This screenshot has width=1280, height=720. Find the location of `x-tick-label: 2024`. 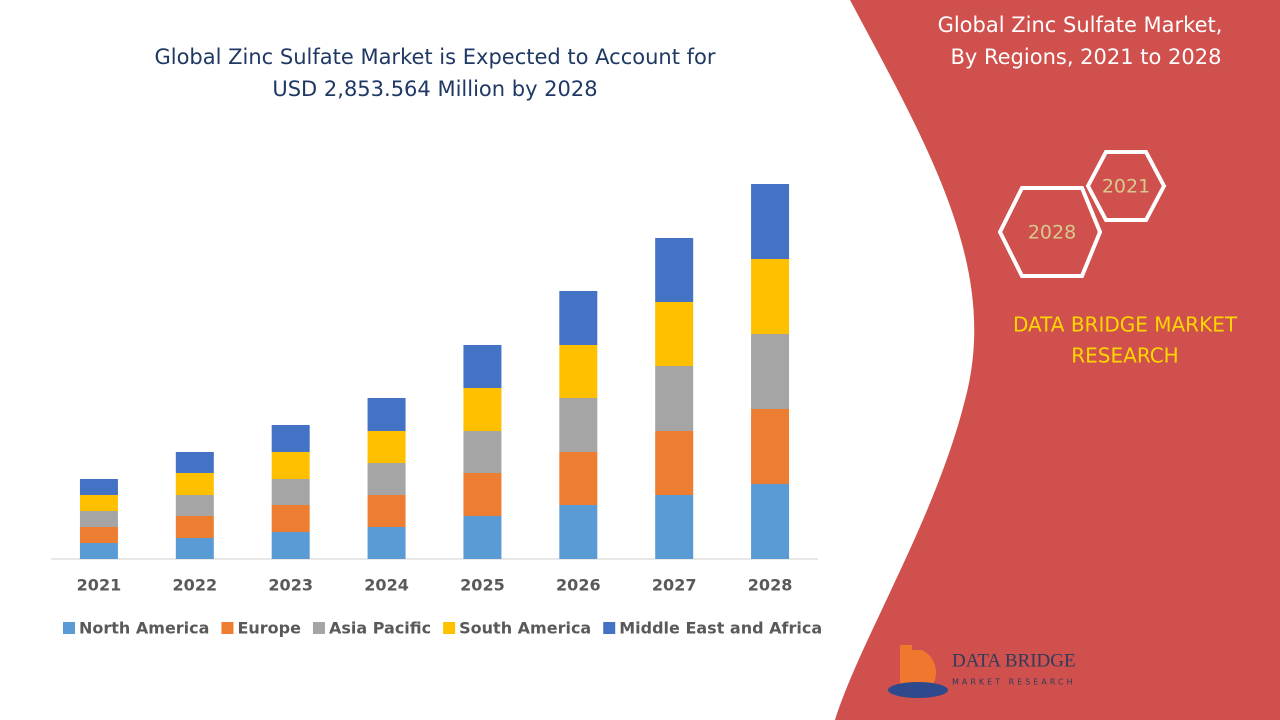

x-tick-label: 2024 is located at coordinates (386, 585).